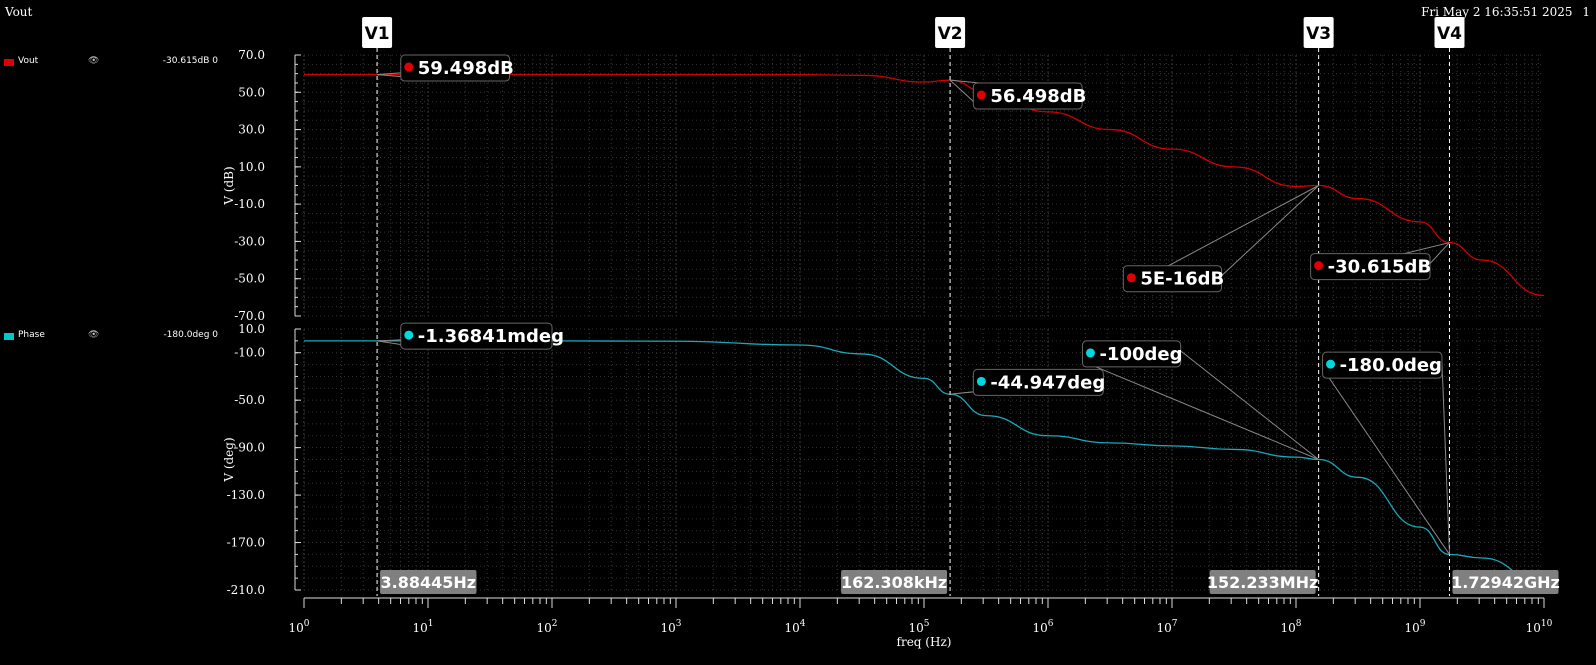  Describe the element at coordinates (249, 353) in the screenshot. I see `y-tick-label: -10.0` at that location.